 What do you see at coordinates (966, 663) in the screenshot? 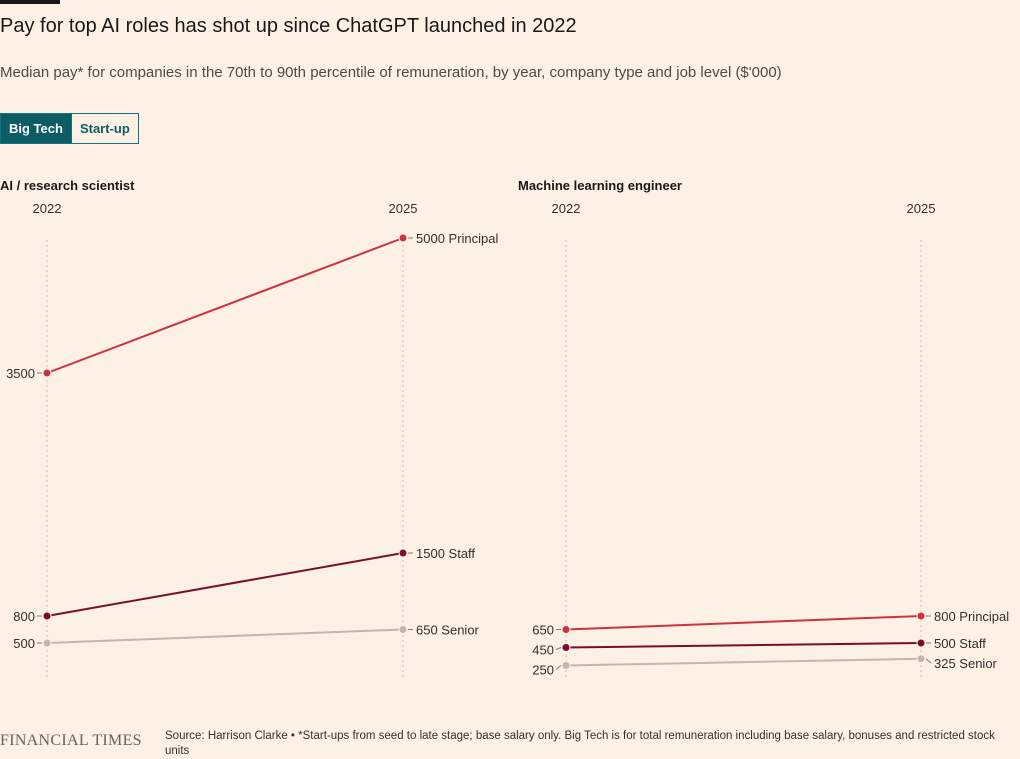
I see `end-value-label: 325 Senior` at bounding box center [966, 663].